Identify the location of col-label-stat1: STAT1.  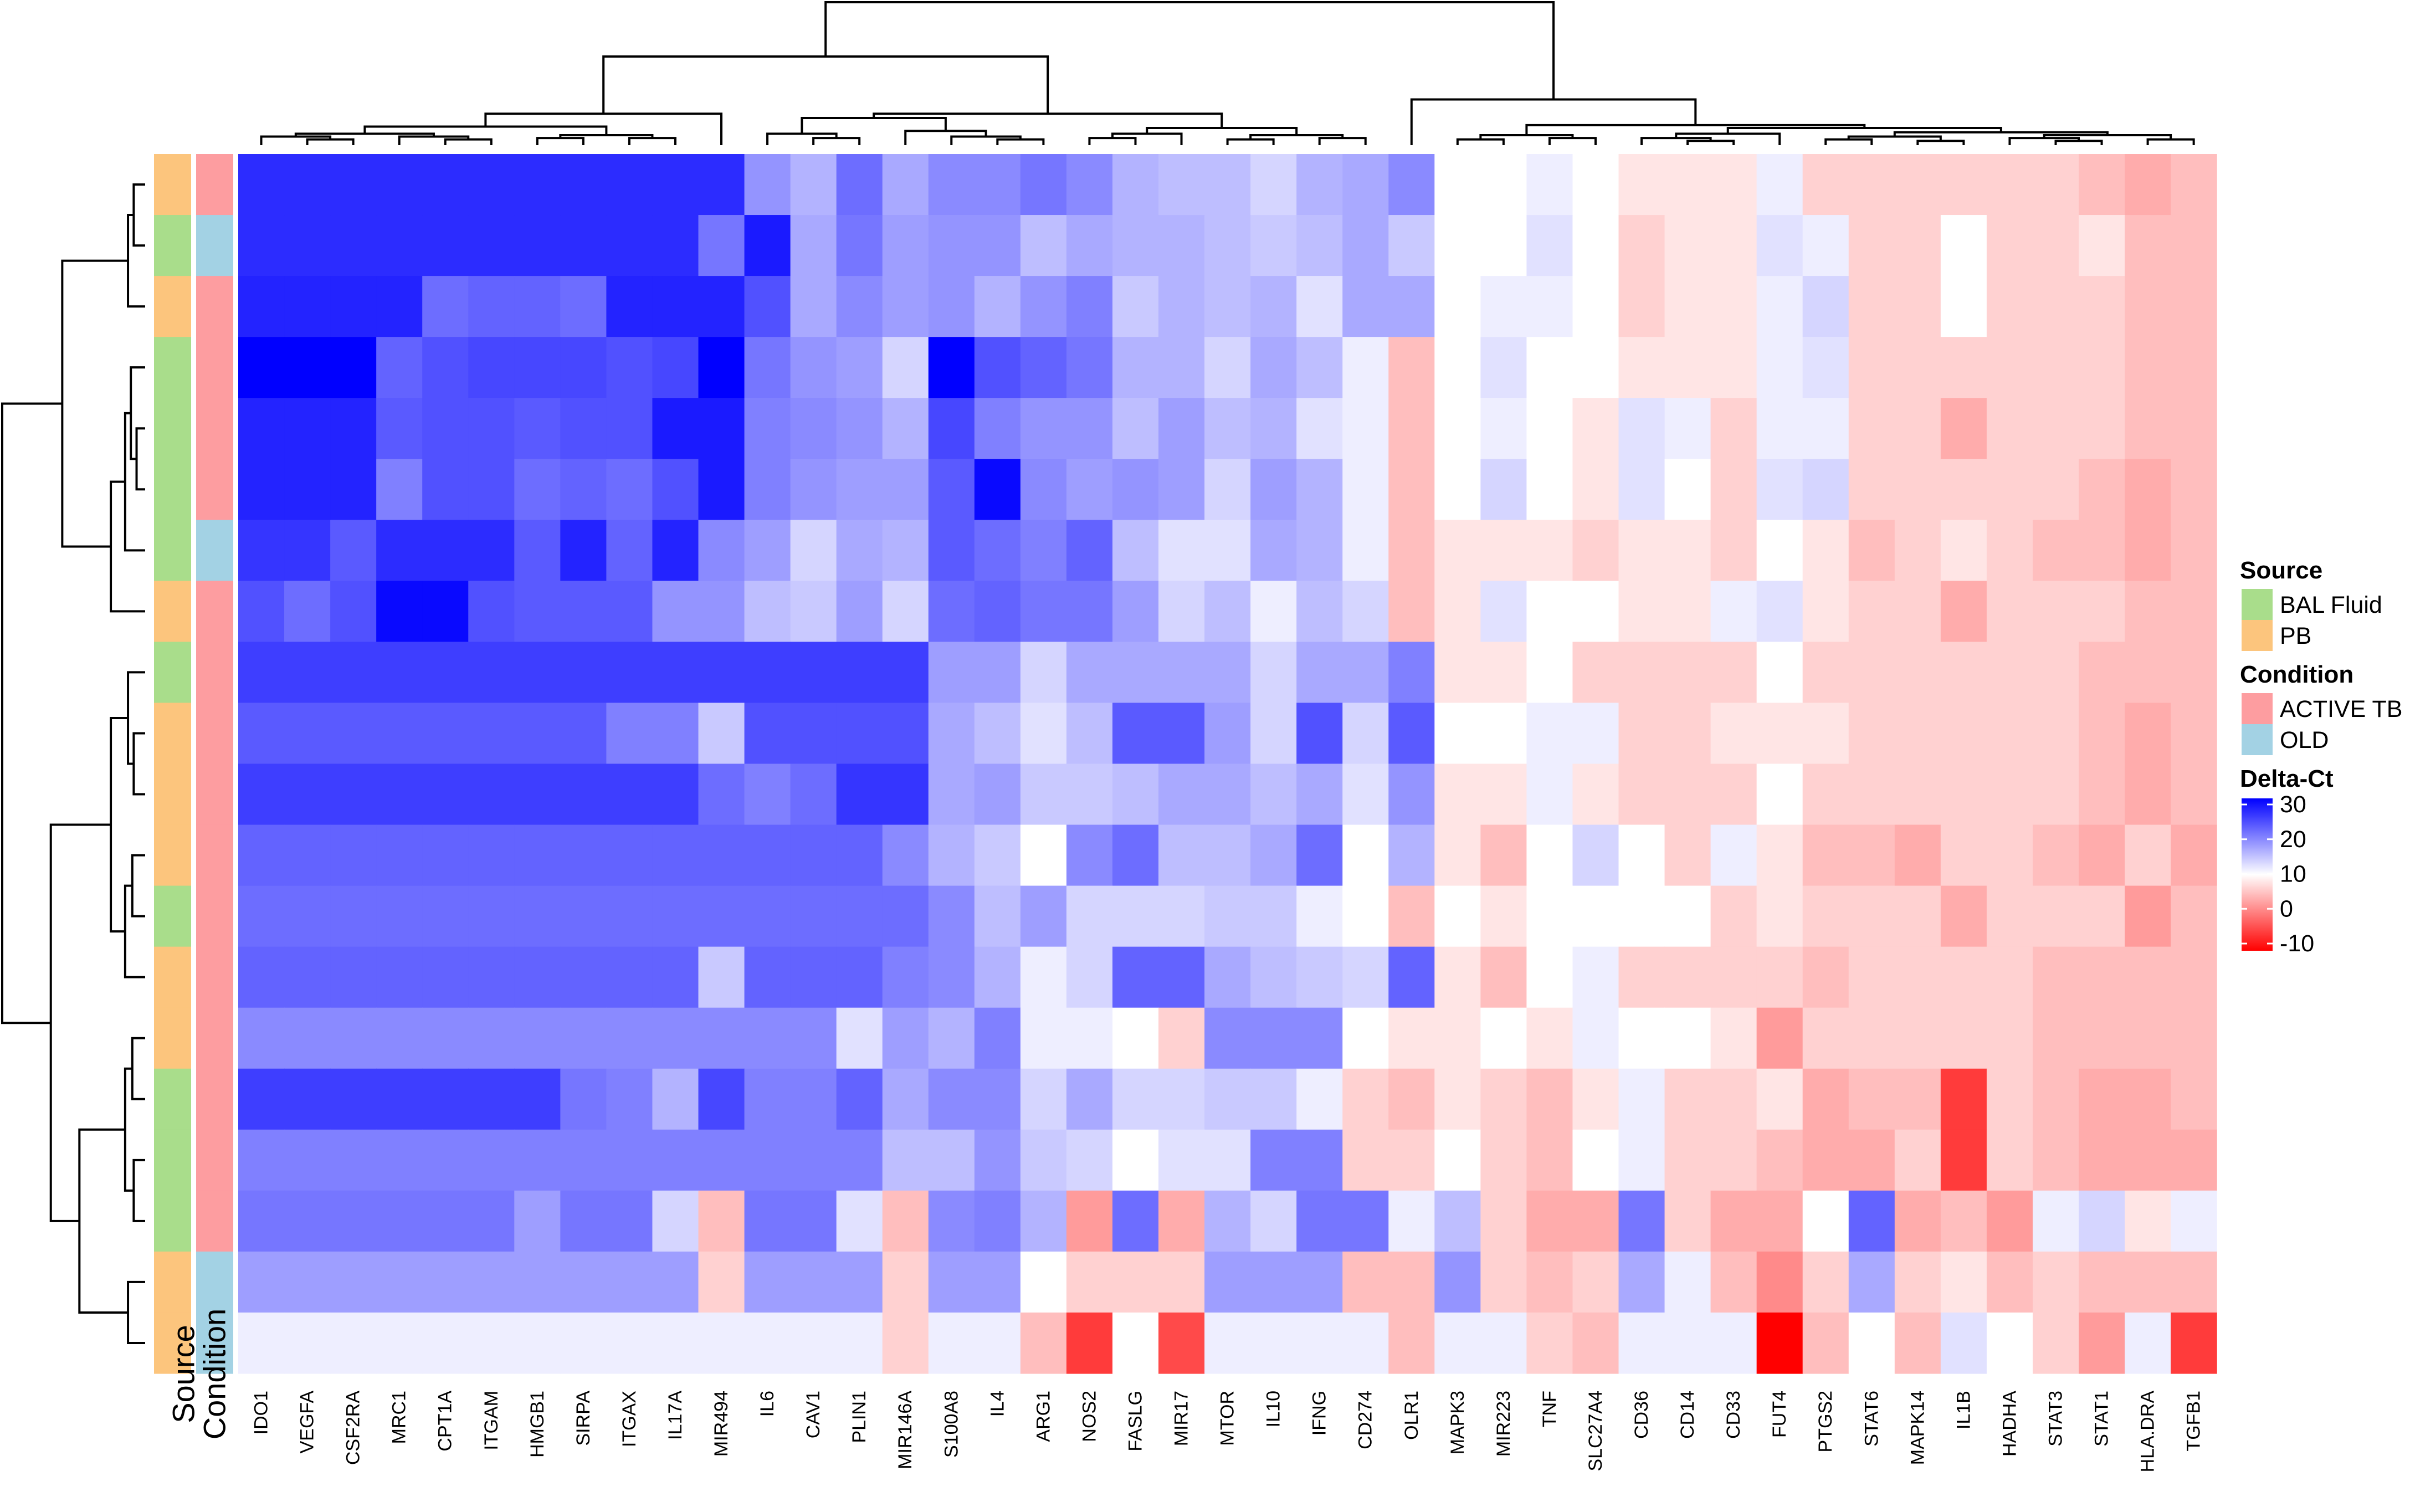
(2101, 1419).